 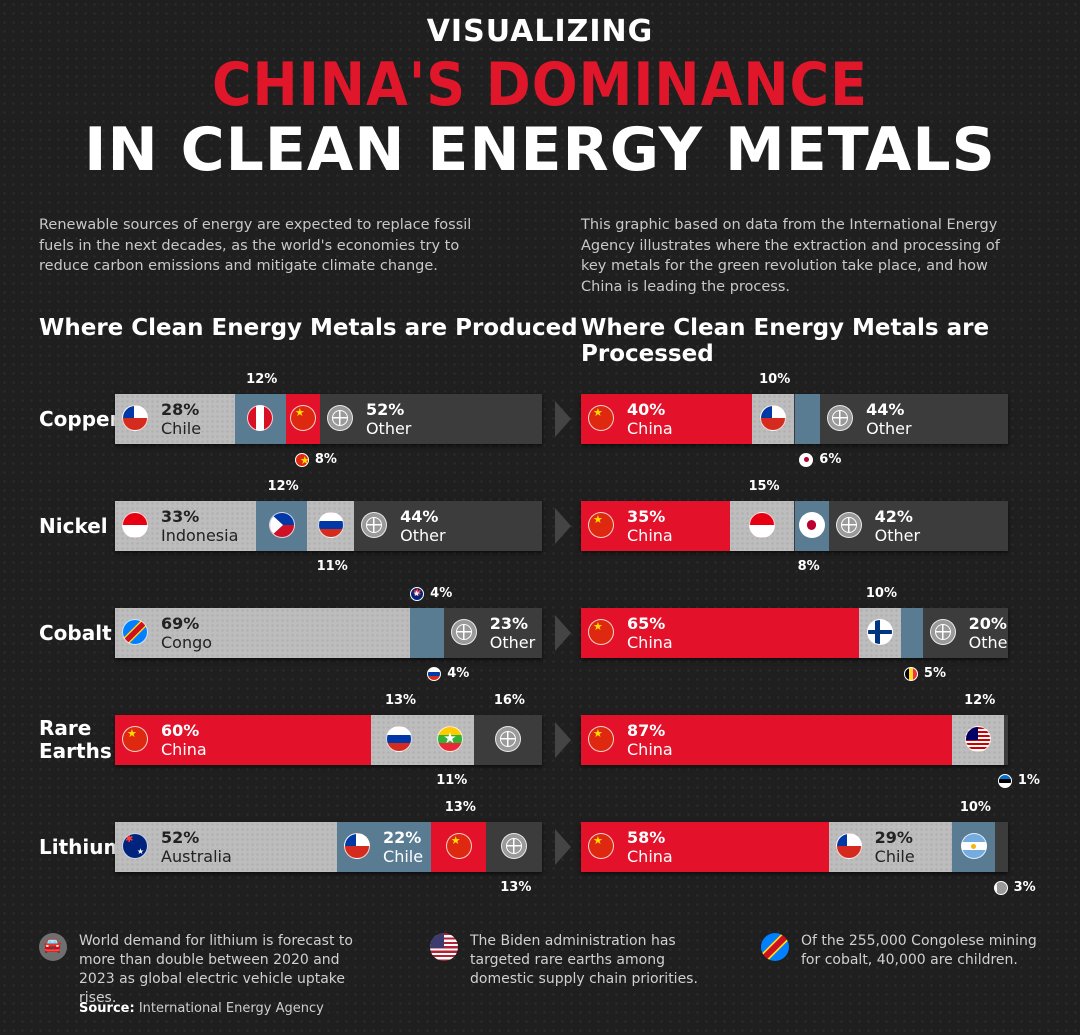 What do you see at coordinates (910, 673) in the screenshot?
I see `belgium-flag-icon` at bounding box center [910, 673].